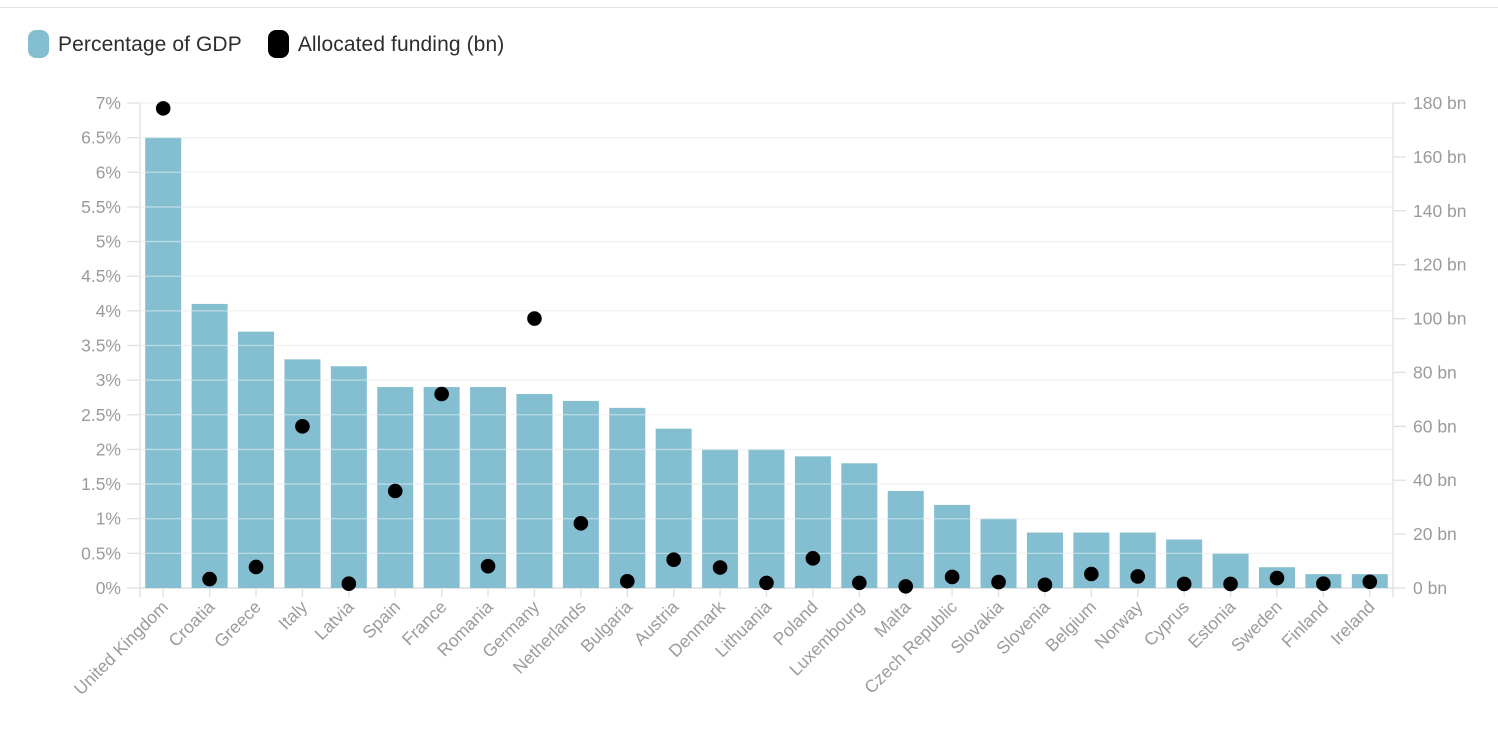 This screenshot has height=756, width=1498. What do you see at coordinates (1435, 480) in the screenshot?
I see `right-axis-label-40 bn: 40 bn` at bounding box center [1435, 480].